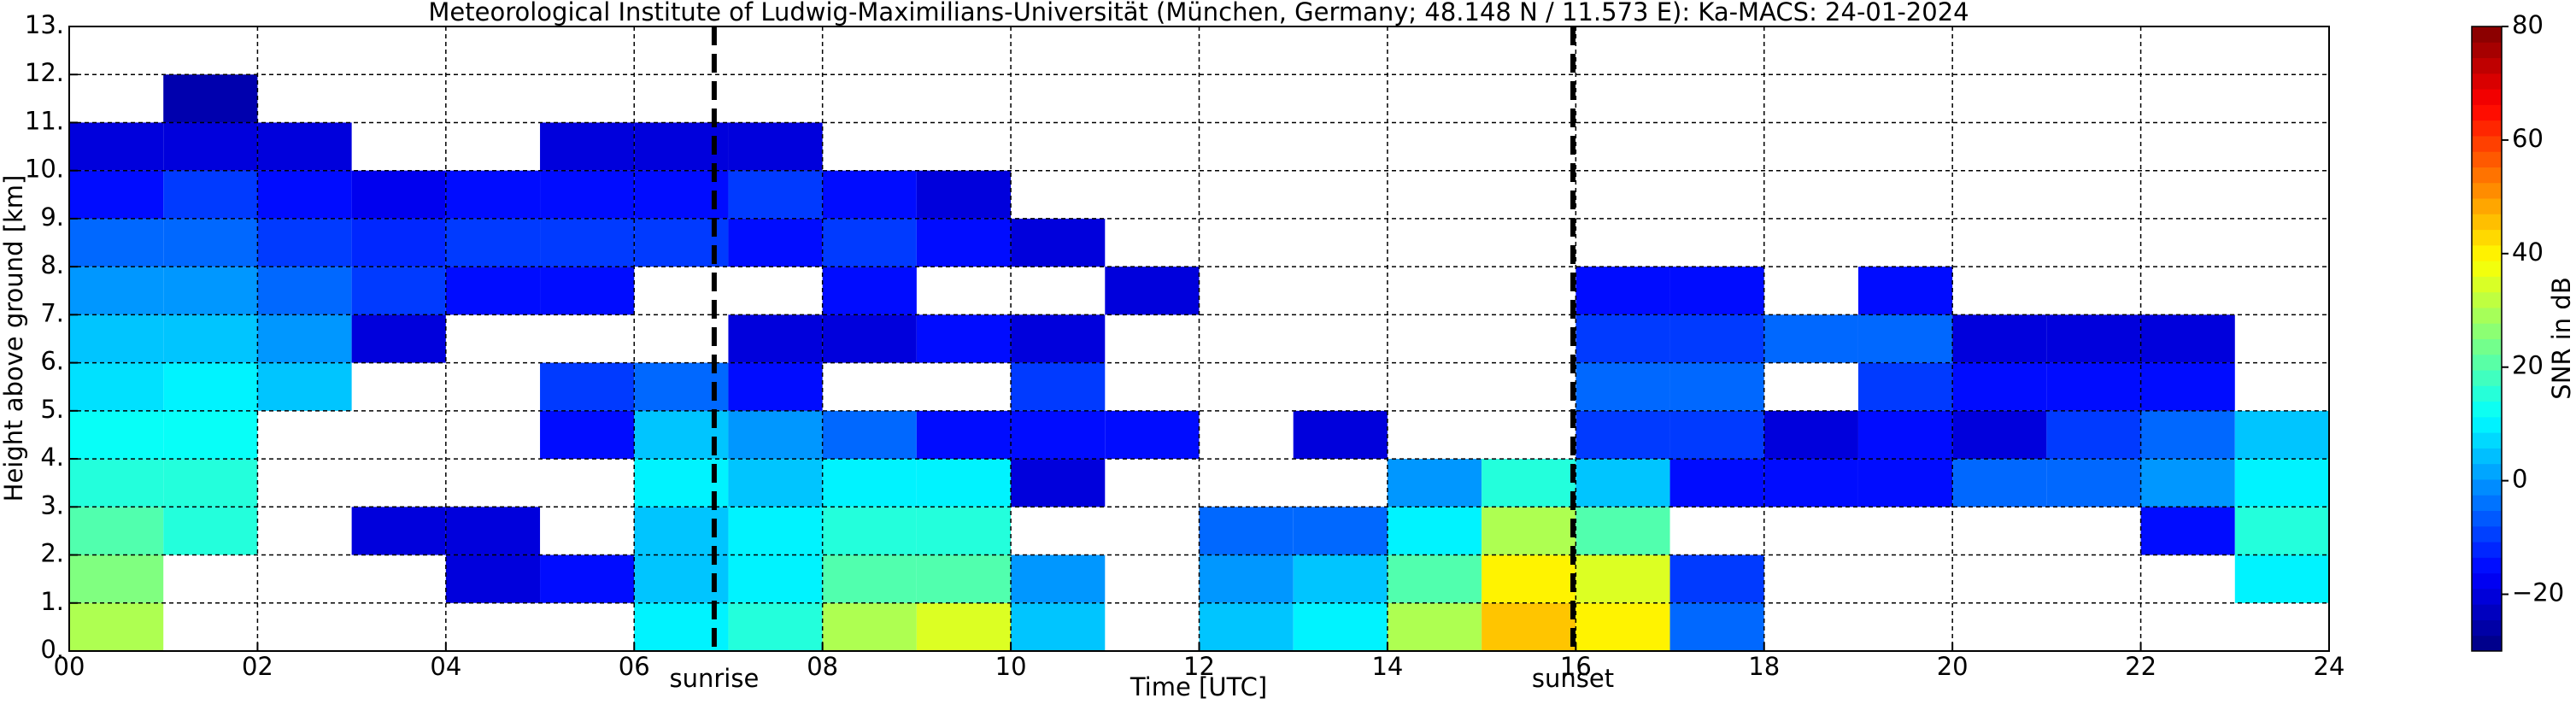 The height and width of the screenshot is (704, 2576). Describe the element at coordinates (1198, 686) in the screenshot. I see `x-axis-label: Time [UTC]` at that location.